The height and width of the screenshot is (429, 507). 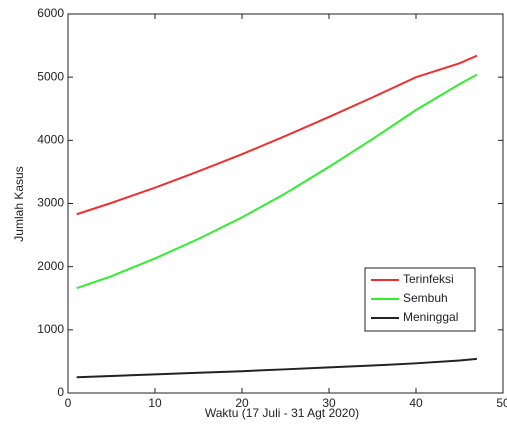 What do you see at coordinates (282, 413) in the screenshot?
I see `x-axis-label: Waktu (17 Juli - 31 Agt 2020)` at bounding box center [282, 413].